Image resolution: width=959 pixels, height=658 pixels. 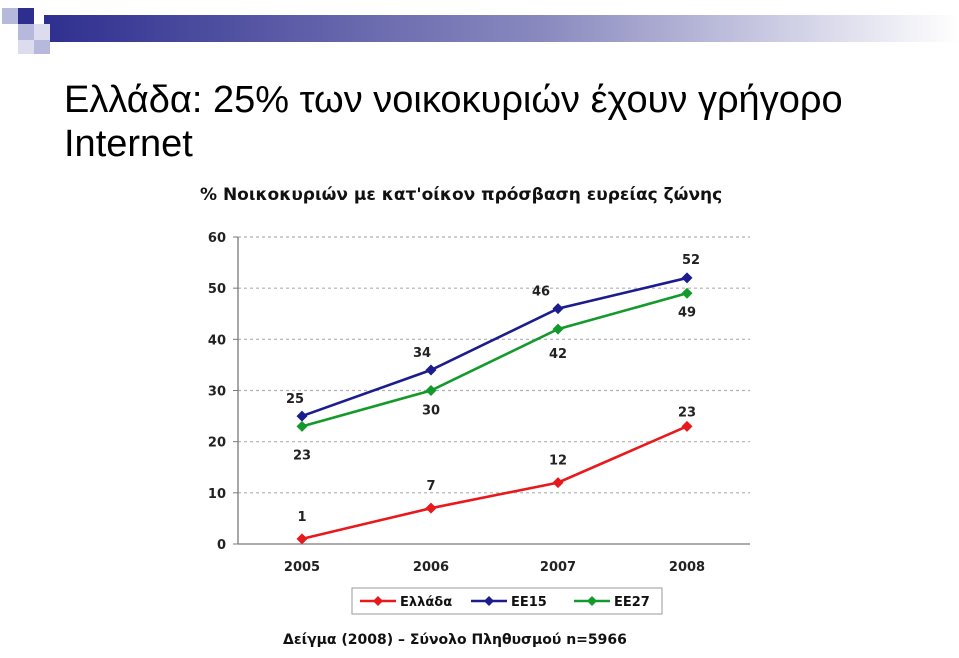 I want to click on data-label: 30, so click(x=431, y=411).